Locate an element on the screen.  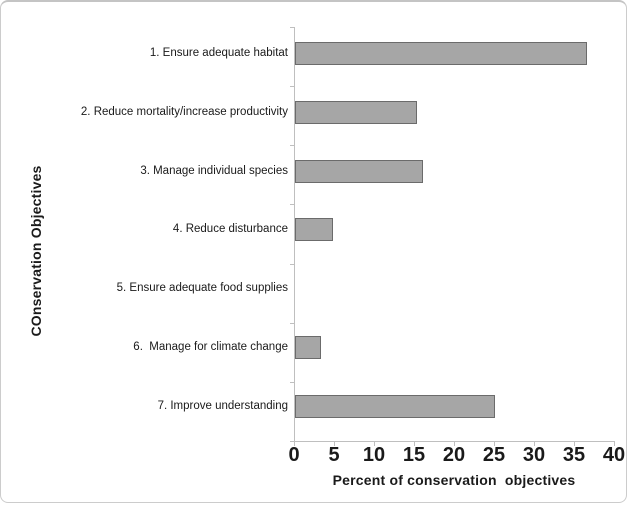
x-tick-label: 20 is located at coordinates (454, 455).